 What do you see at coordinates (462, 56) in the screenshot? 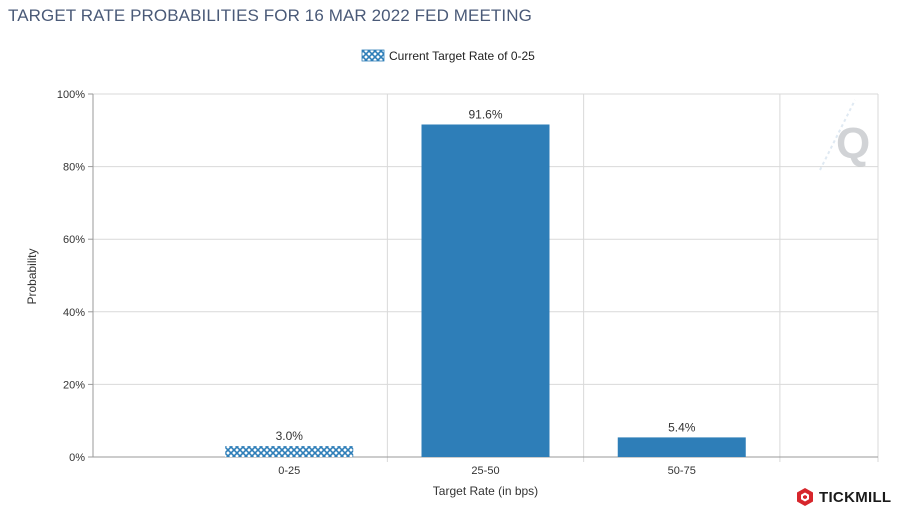
I see `legend-label: Current Target Rate of 0-25` at bounding box center [462, 56].